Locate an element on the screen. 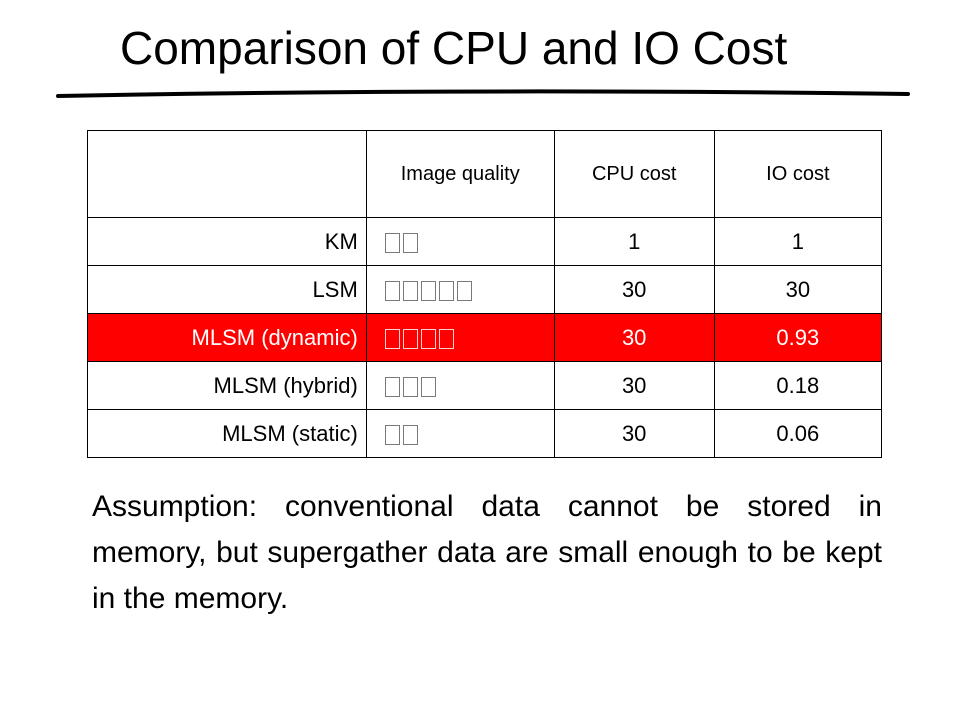 The width and height of the screenshot is (960, 720). cpu-cost-value: 1 is located at coordinates (634, 241).